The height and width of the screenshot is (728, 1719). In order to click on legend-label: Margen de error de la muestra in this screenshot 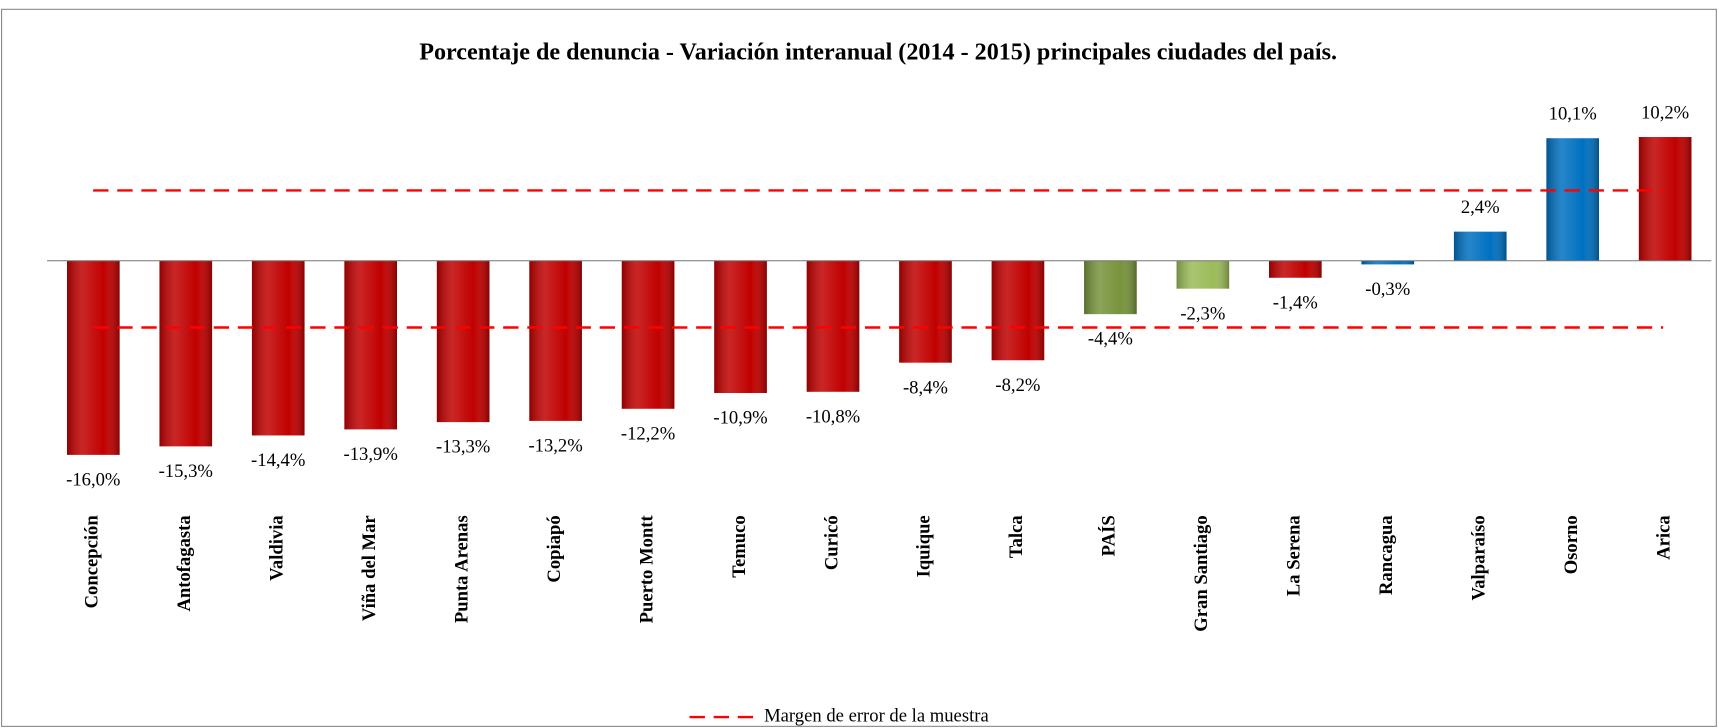, I will do `click(876, 715)`.